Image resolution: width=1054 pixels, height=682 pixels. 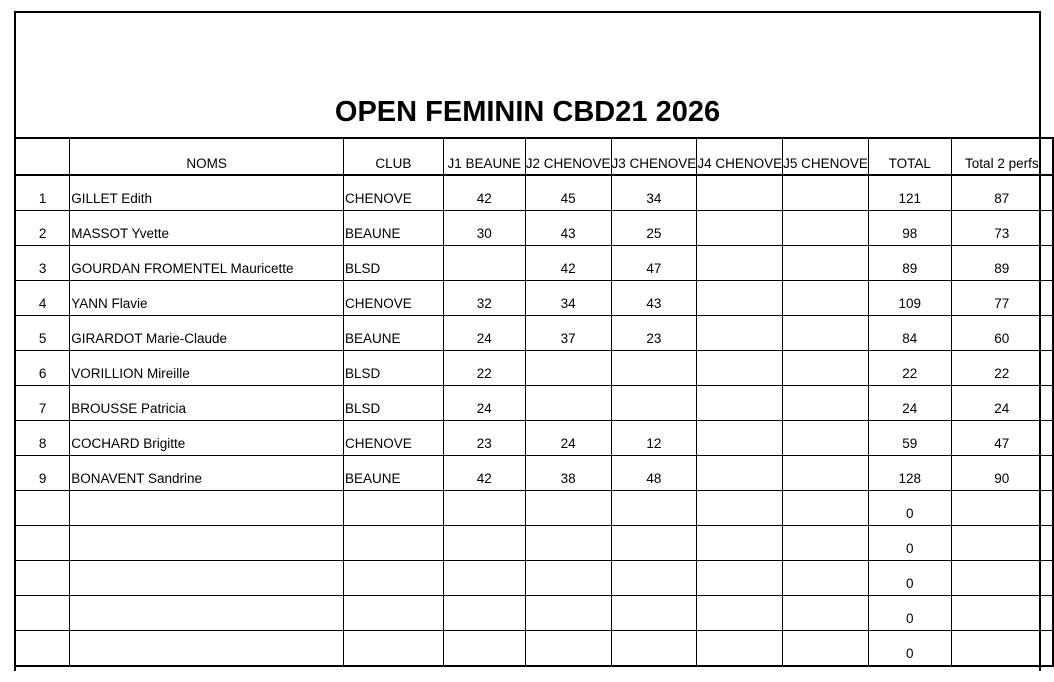 I want to click on cell-name: YANN Flavie, so click(x=206, y=298).